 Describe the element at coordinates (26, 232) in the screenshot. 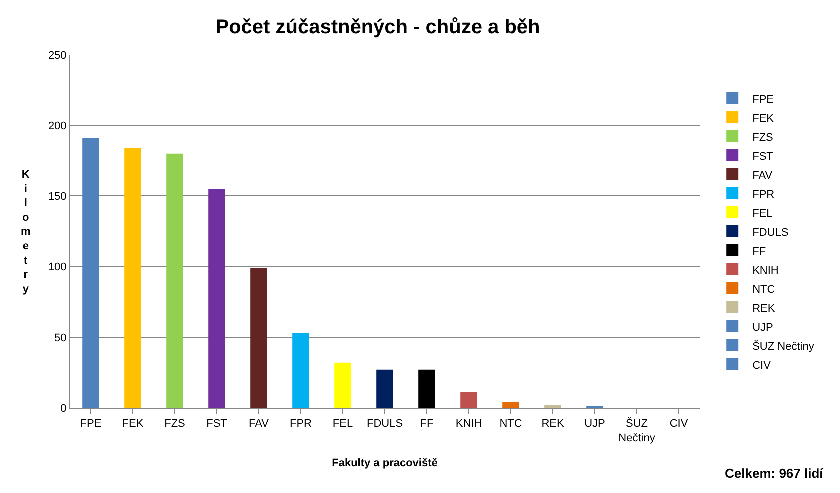

I see `text: Kilometry` at that location.